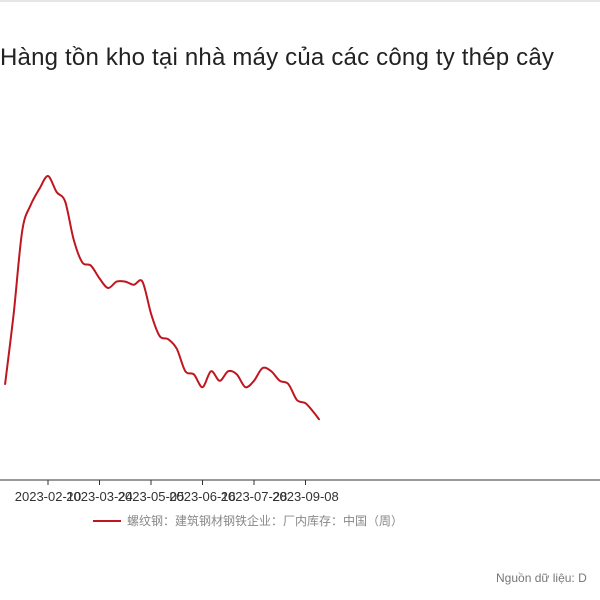 The width and height of the screenshot is (600, 600). Describe the element at coordinates (176, 482) in the screenshot. I see `x-axis-ticks` at that location.